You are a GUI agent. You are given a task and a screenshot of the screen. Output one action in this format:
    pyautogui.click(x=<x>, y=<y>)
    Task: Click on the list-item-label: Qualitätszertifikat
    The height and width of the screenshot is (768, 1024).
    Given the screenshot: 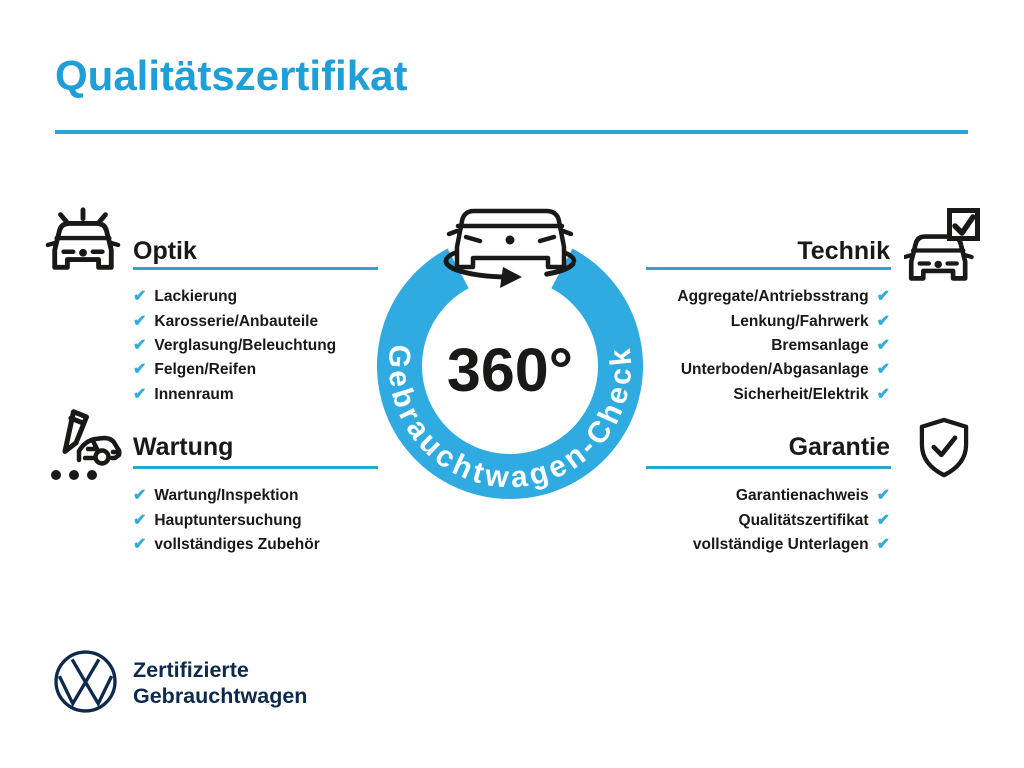 What is the action you would take?
    pyautogui.click(x=803, y=520)
    